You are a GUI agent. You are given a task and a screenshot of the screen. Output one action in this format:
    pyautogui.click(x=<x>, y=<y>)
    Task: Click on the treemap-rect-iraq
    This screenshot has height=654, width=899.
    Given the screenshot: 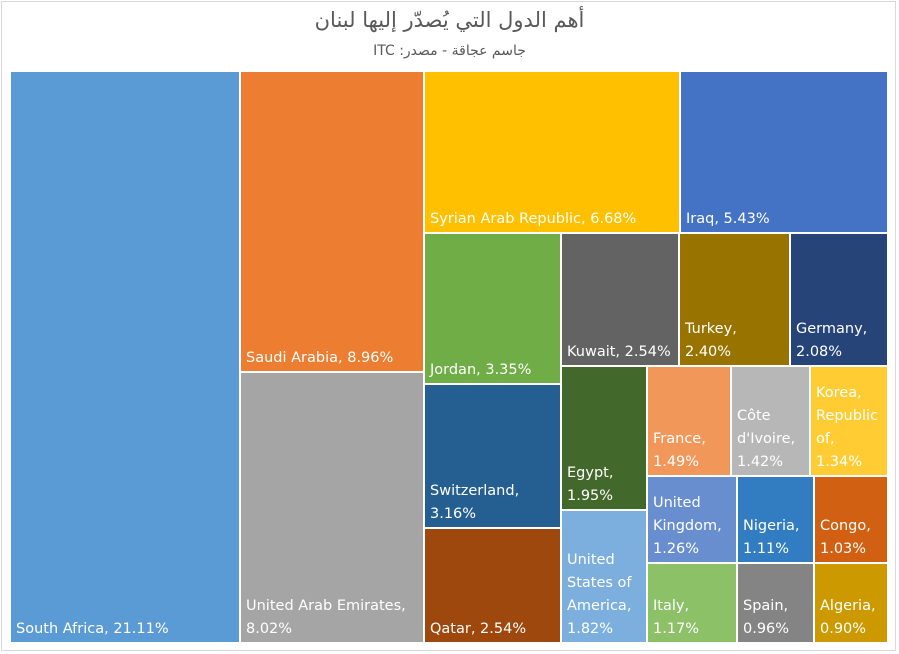 What is the action you would take?
    pyautogui.click(x=784, y=152)
    